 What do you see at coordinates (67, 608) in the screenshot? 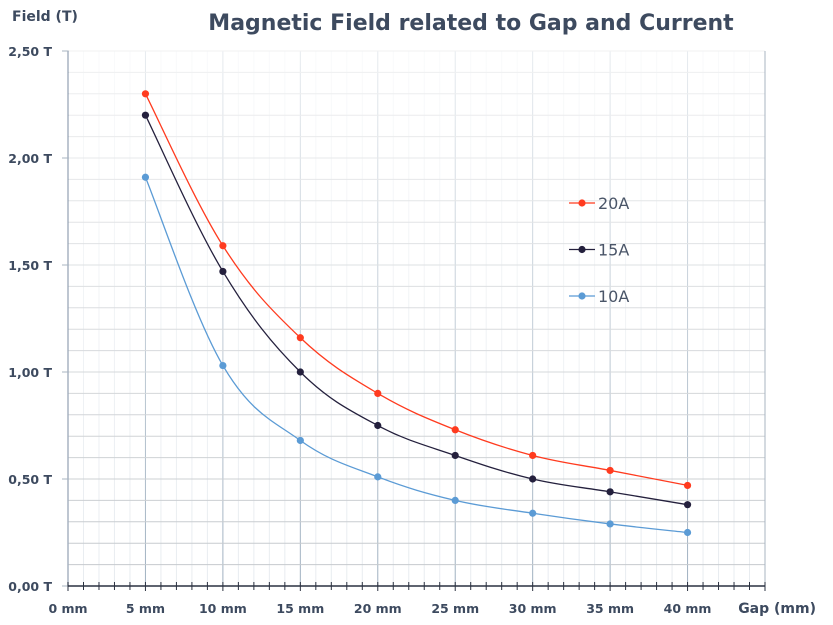
I see `x-tick-label: 0 mm` at bounding box center [67, 608].